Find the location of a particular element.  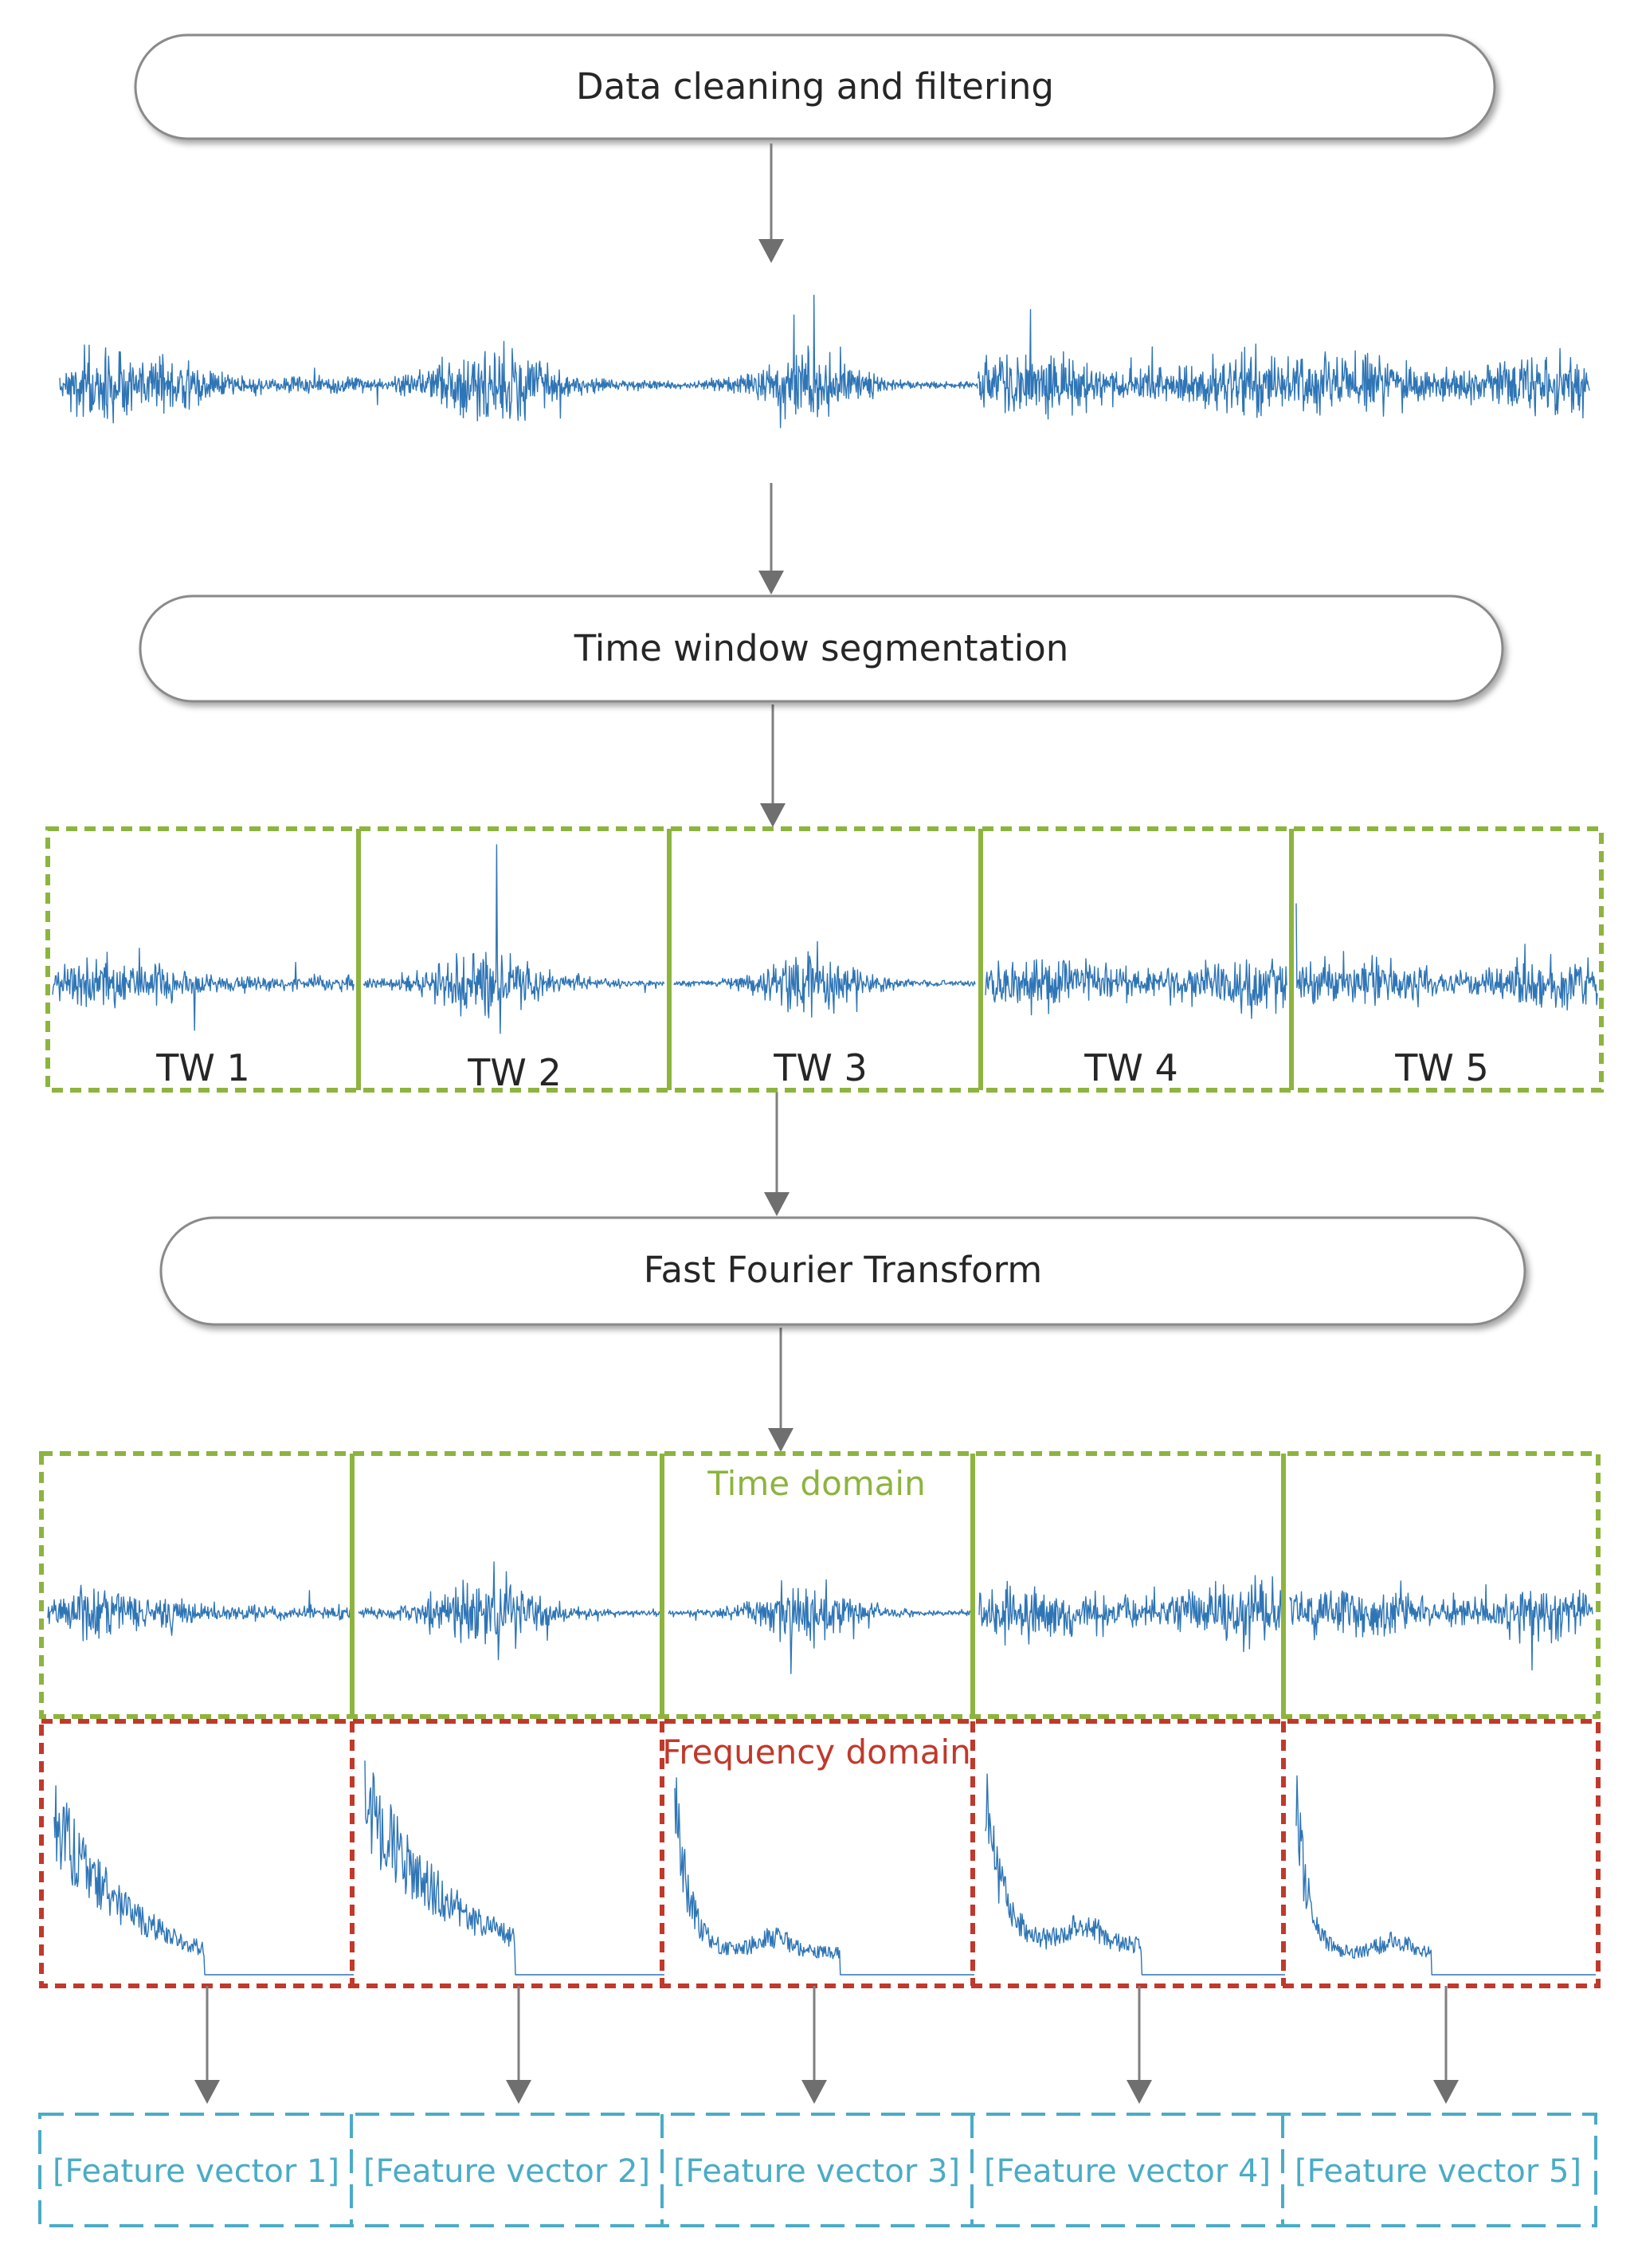

raw-signal-waveform is located at coordinates (825, 361).